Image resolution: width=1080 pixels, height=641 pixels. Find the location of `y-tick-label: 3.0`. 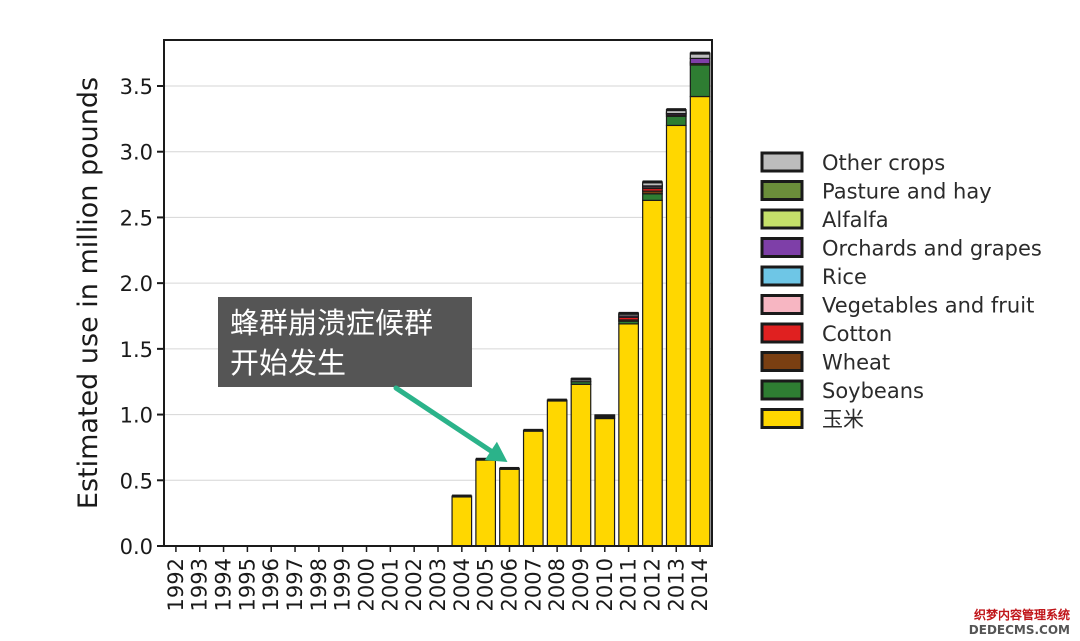

y-tick-label: 3.0 is located at coordinates (136, 153).